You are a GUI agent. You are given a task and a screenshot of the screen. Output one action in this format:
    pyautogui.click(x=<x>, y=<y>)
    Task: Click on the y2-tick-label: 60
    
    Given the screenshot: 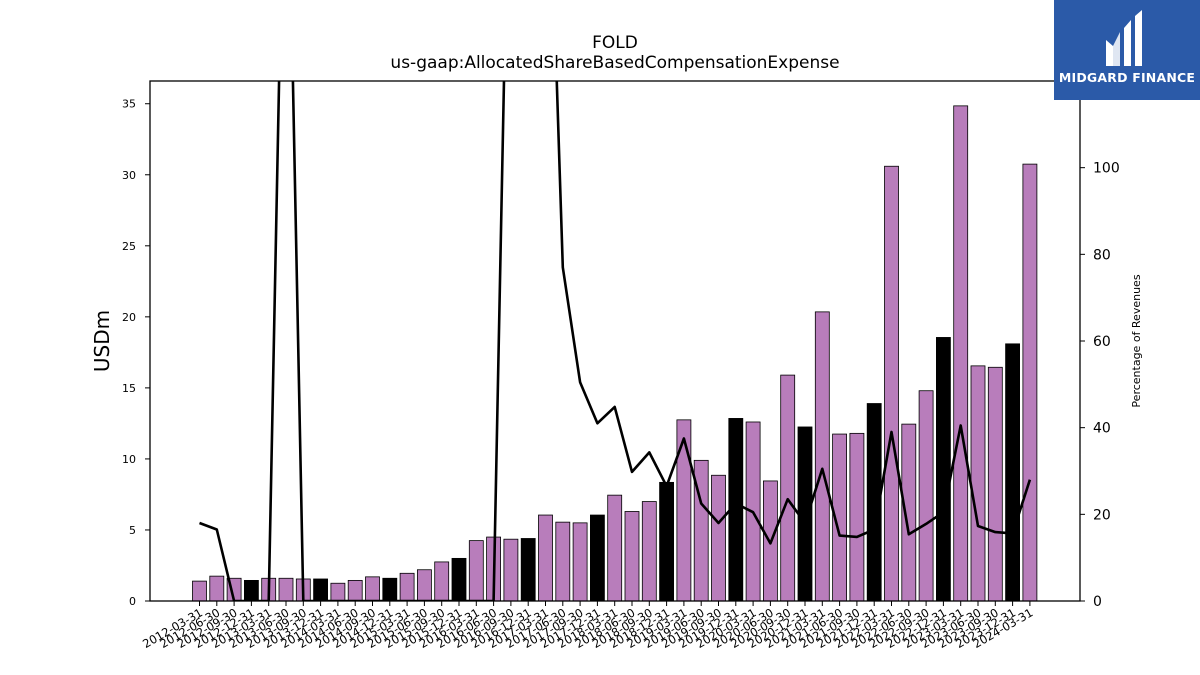 What is the action you would take?
    pyautogui.click(x=1102, y=342)
    